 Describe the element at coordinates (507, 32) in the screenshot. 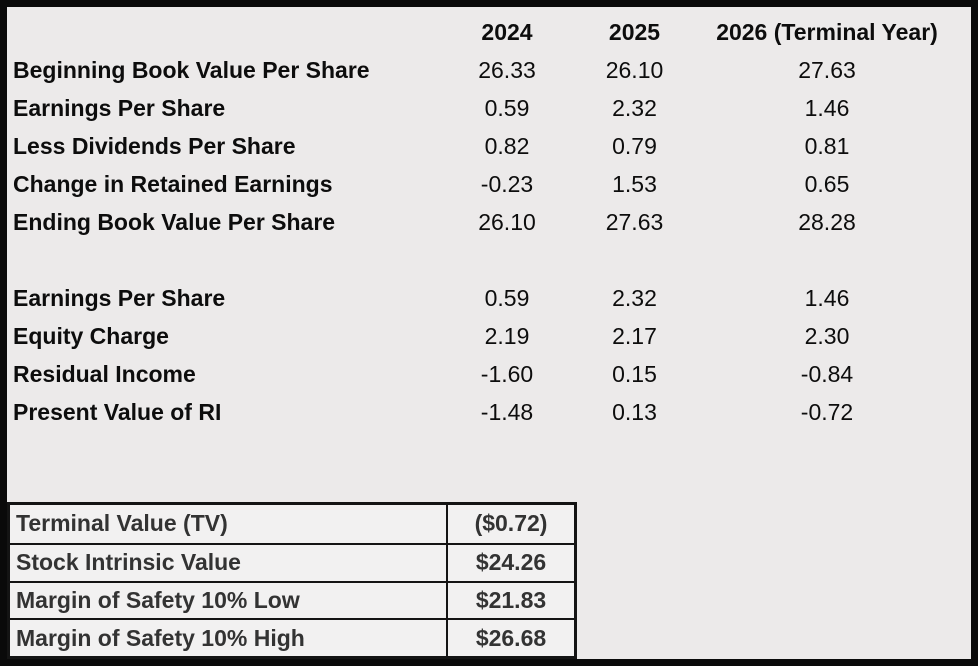

I see `year-header-2024: 2024` at that location.